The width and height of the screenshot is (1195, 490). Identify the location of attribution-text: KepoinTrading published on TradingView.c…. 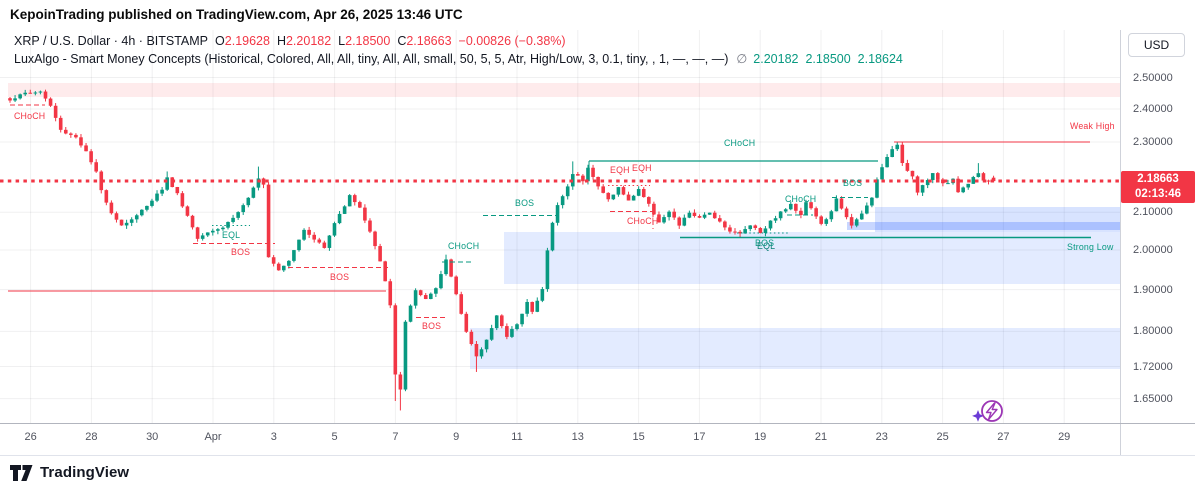
(236, 14).